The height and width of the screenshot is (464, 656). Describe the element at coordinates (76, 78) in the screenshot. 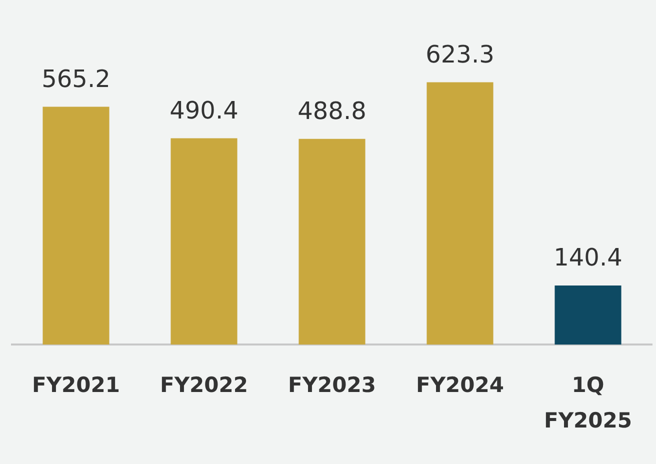

I see `data-label: 565.2` at that location.